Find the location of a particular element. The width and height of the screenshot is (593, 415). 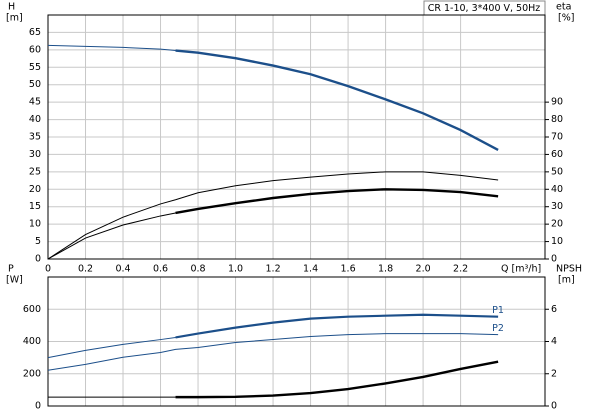

x-tick-label: 1.2 is located at coordinates (273, 269).